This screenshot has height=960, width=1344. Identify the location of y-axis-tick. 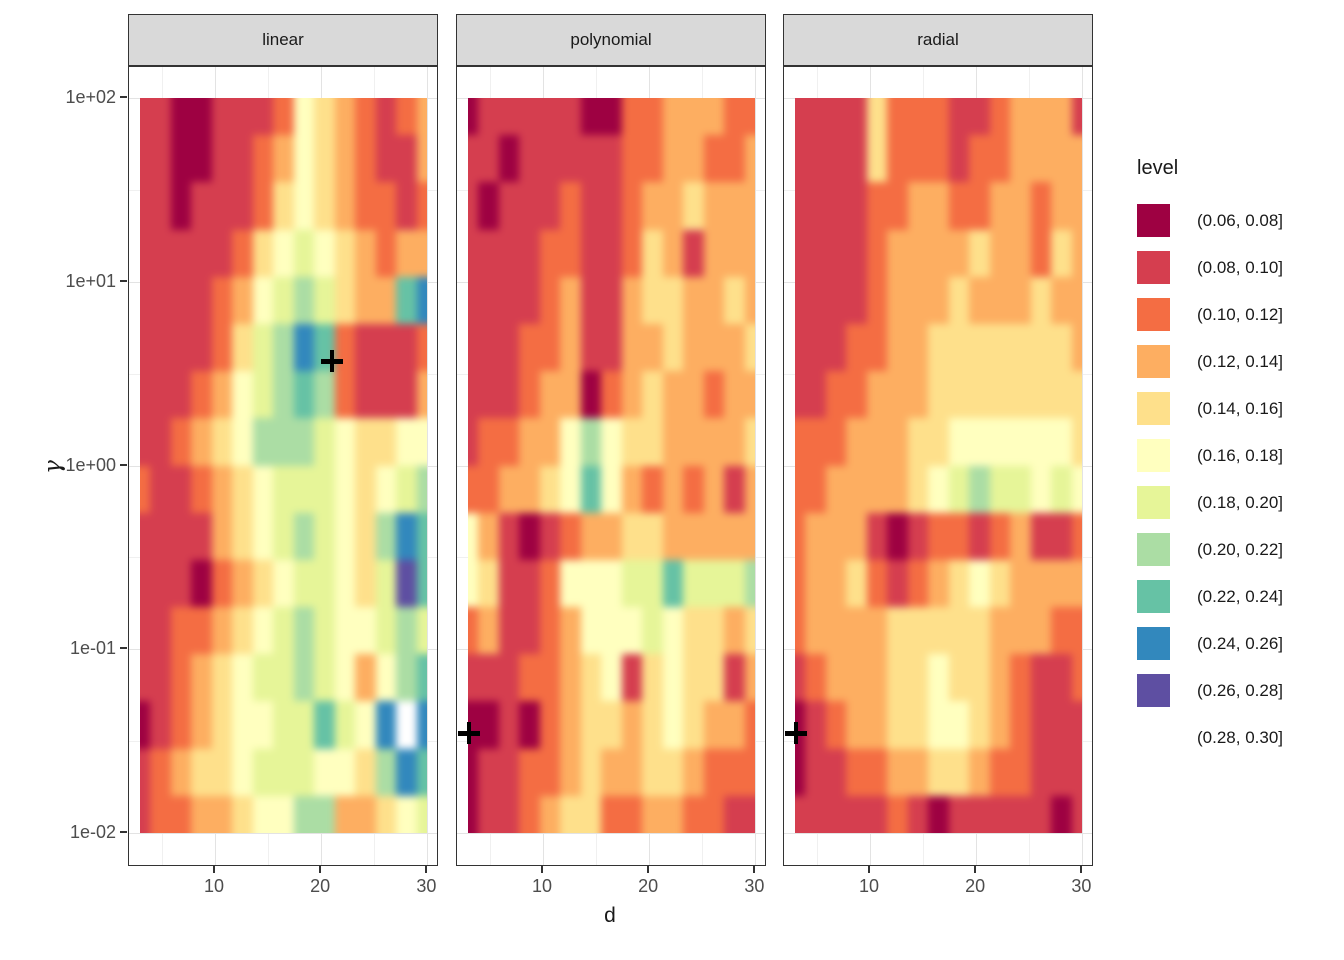
(123, 280).